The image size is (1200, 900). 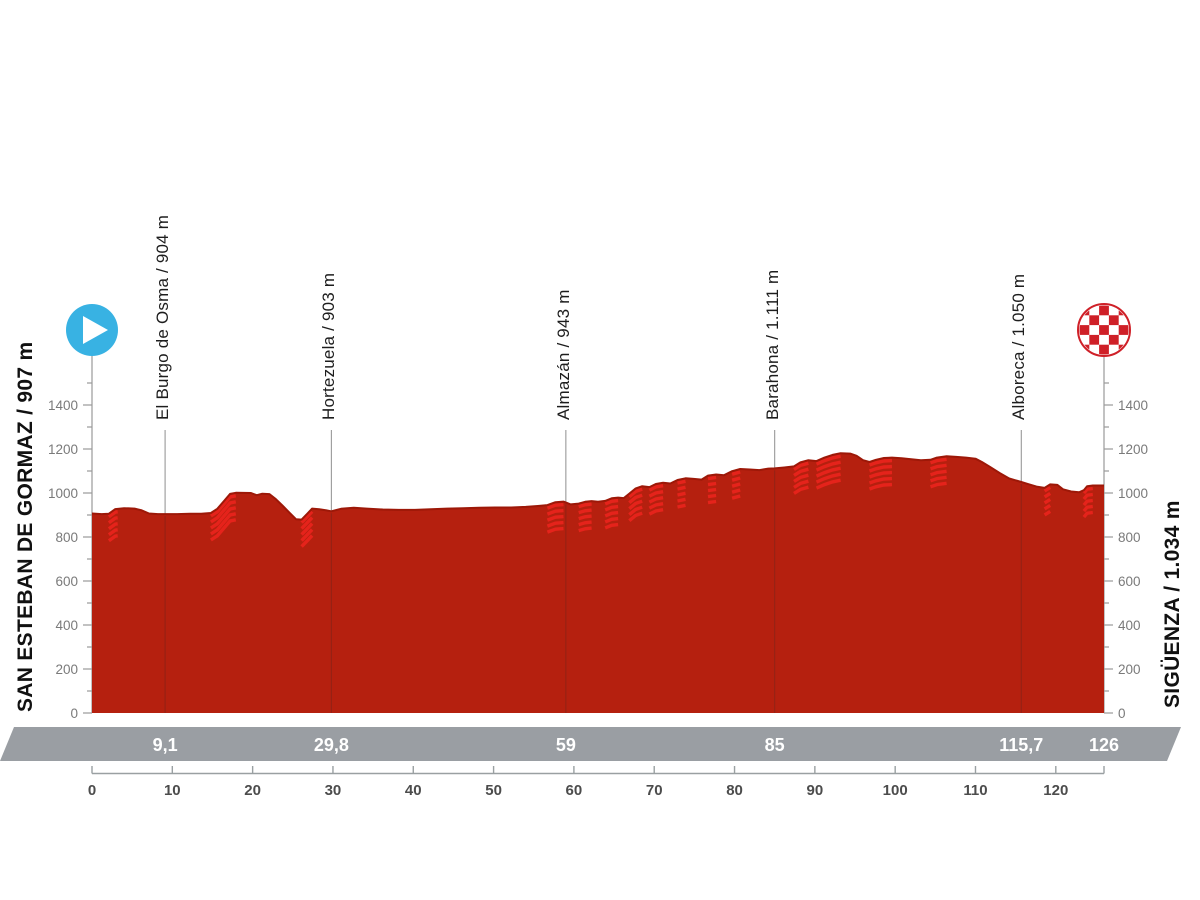 I want to click on distance-band-label: 9,1, so click(x=165, y=745).